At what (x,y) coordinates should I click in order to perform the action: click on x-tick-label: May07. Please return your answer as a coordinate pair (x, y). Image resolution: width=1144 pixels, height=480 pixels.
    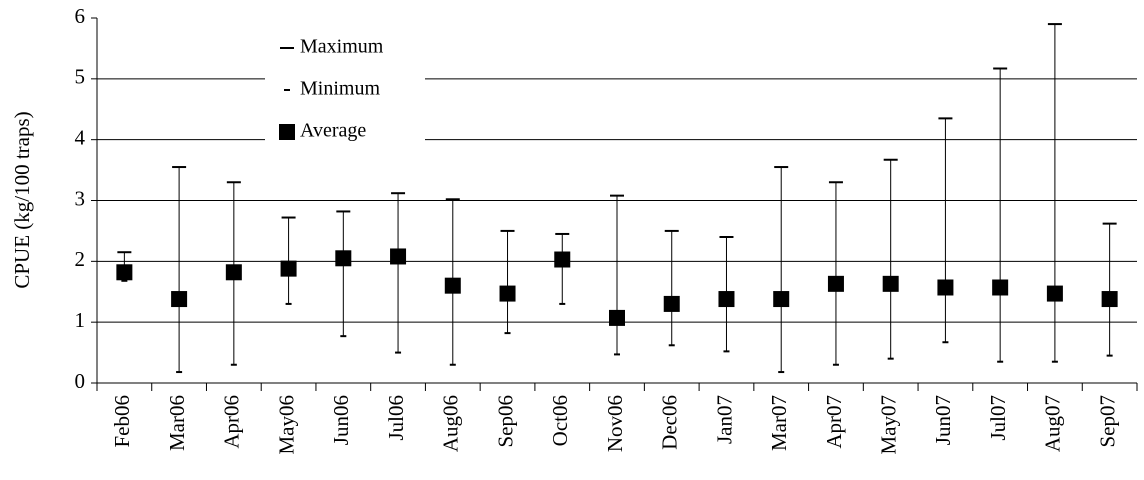
    Looking at the image, I should click on (888, 425).